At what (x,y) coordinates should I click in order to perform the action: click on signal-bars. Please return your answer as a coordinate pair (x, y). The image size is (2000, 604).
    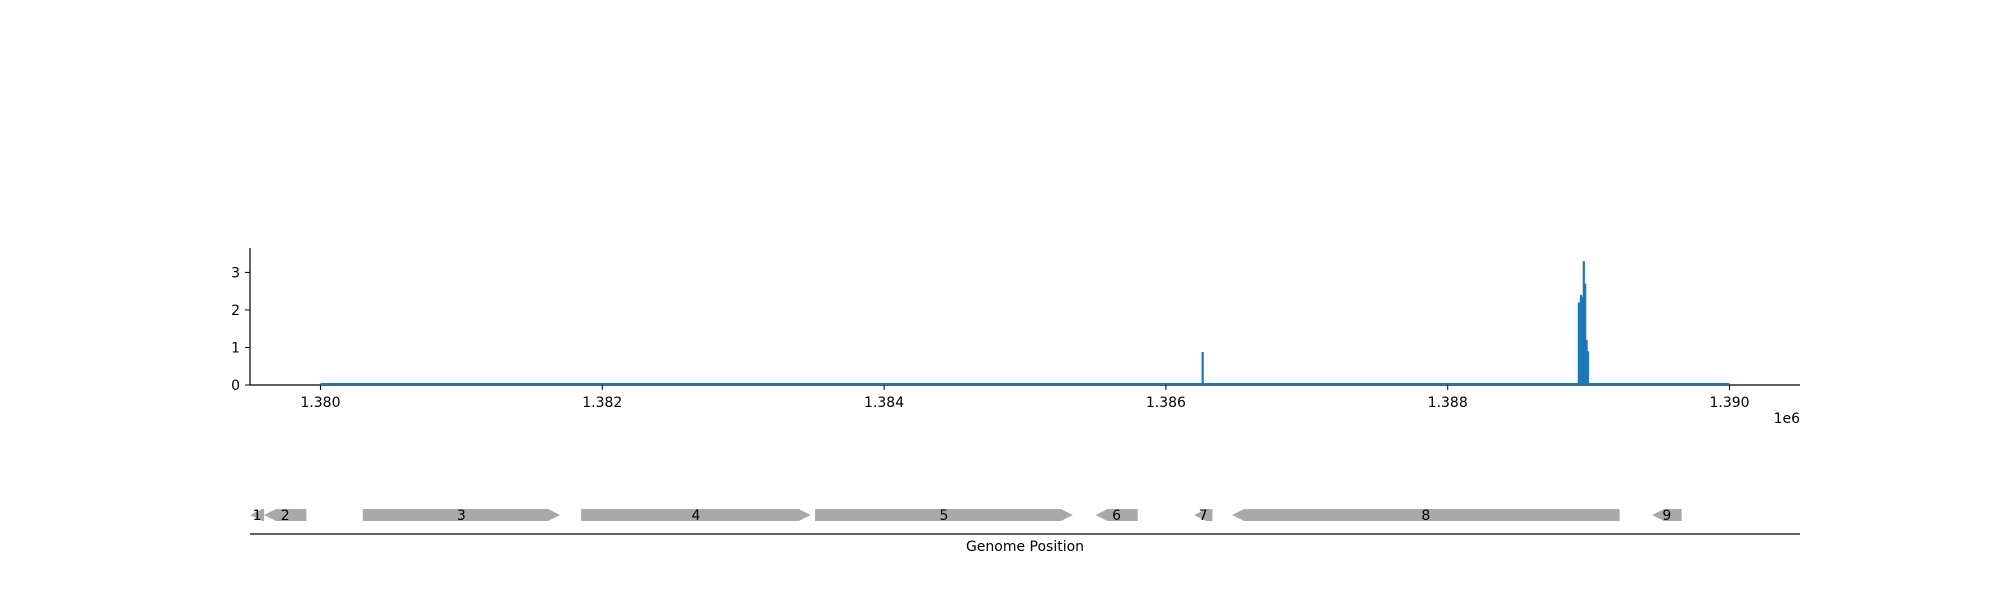
    Looking at the image, I should click on (1395, 323).